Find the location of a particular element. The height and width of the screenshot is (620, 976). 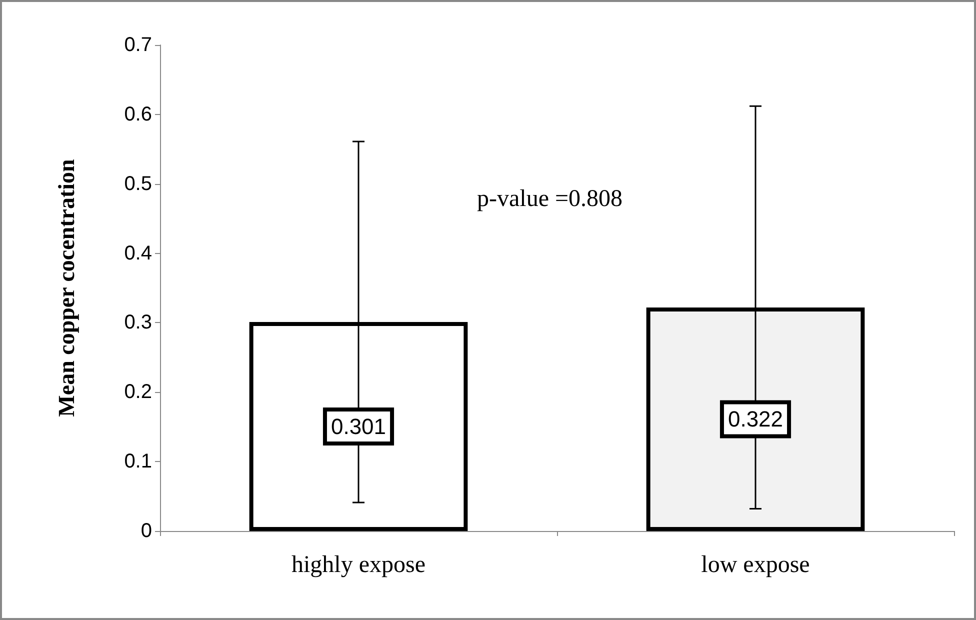

y-tick-label: 0.6 is located at coordinates (138, 114).